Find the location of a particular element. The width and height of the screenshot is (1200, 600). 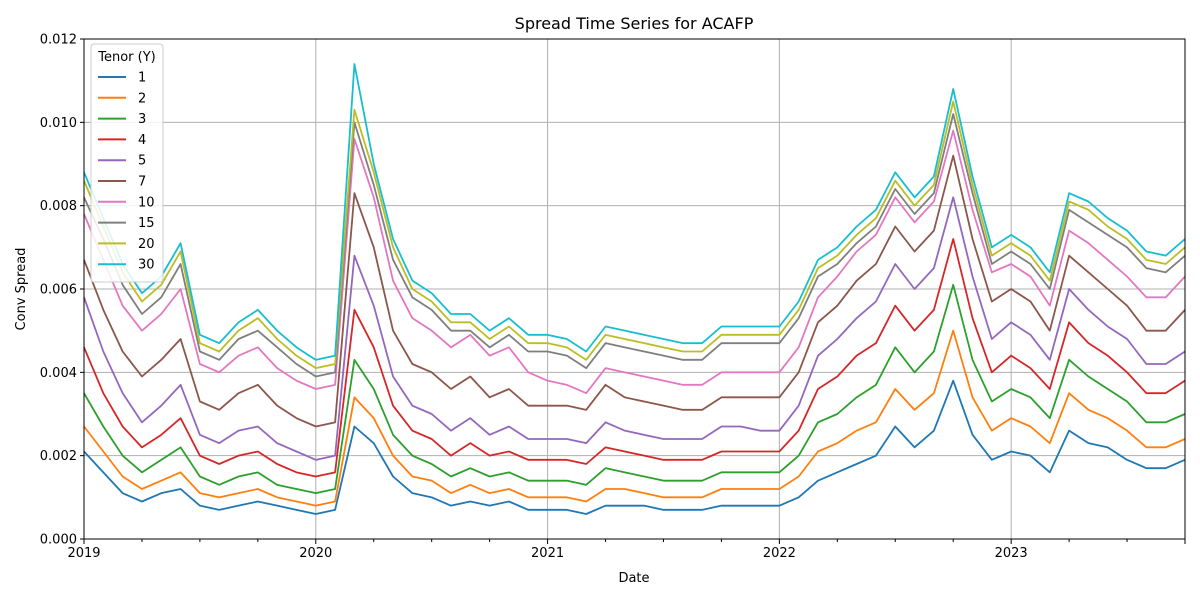

y-tick-label: 0.002 is located at coordinates (58, 456).